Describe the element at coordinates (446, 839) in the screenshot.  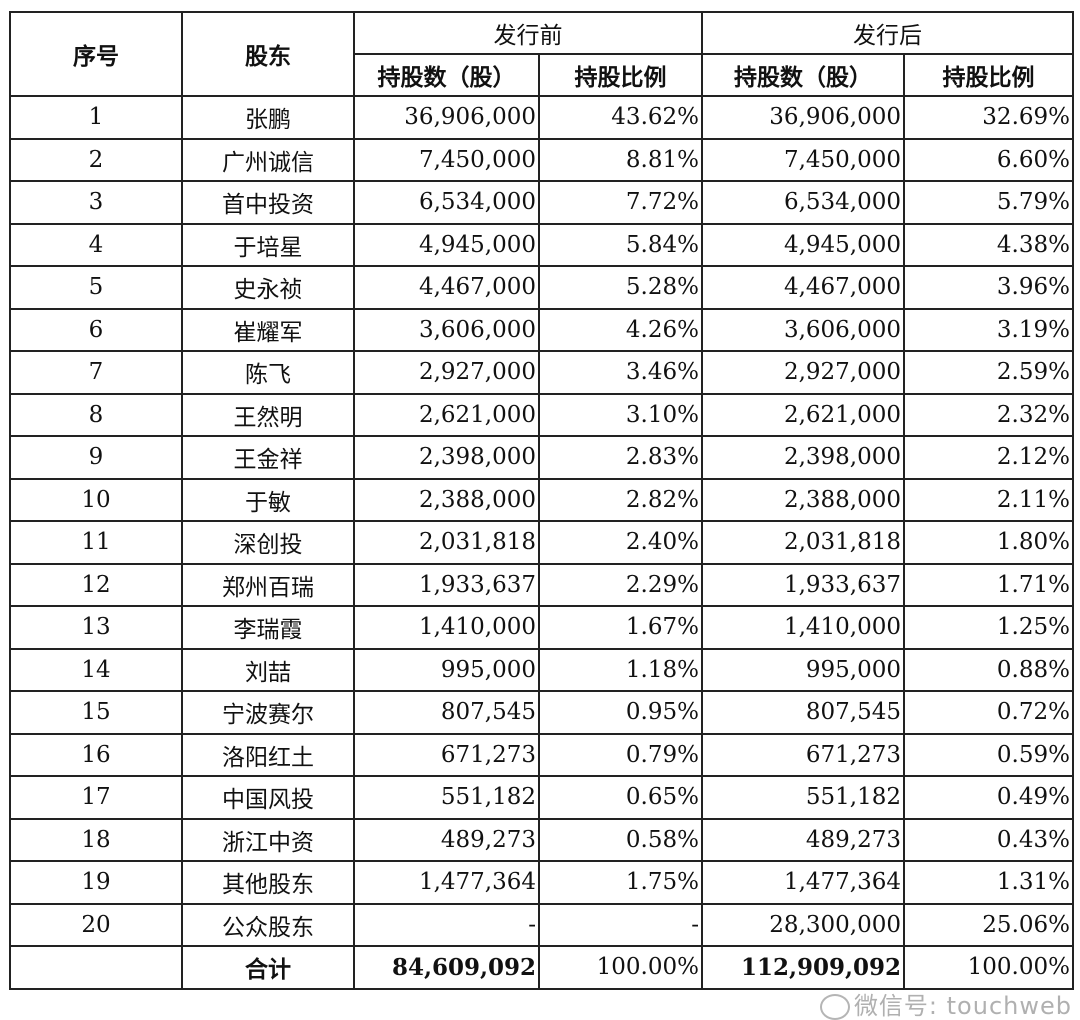
I see `row-before-shares: 489,273` at that location.